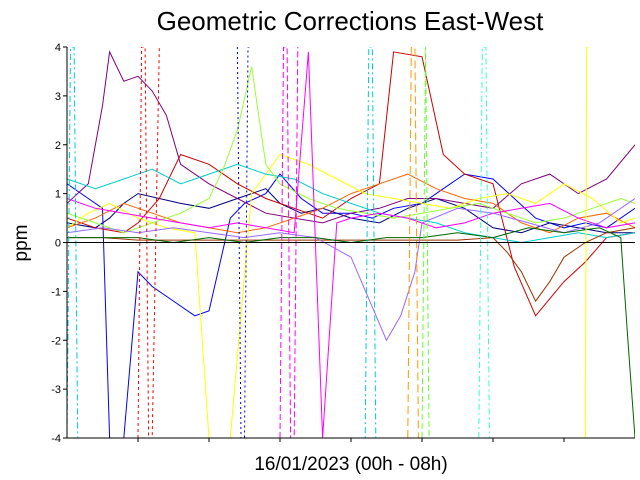  Describe the element at coordinates (56, 341) in the screenshot. I see `y-tick-label: -2` at that location.